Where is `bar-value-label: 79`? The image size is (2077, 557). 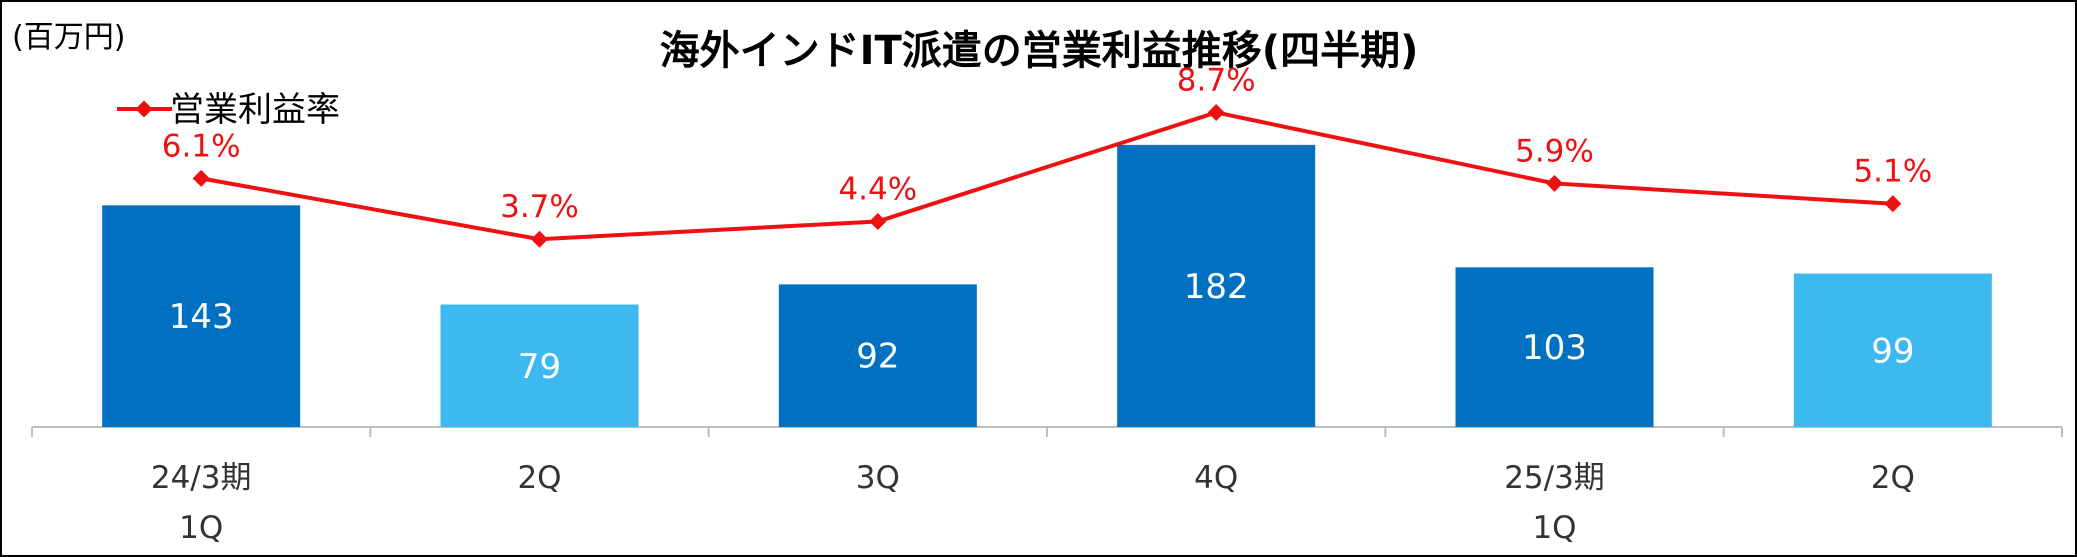 bar-value-label: 79 is located at coordinates (539, 367).